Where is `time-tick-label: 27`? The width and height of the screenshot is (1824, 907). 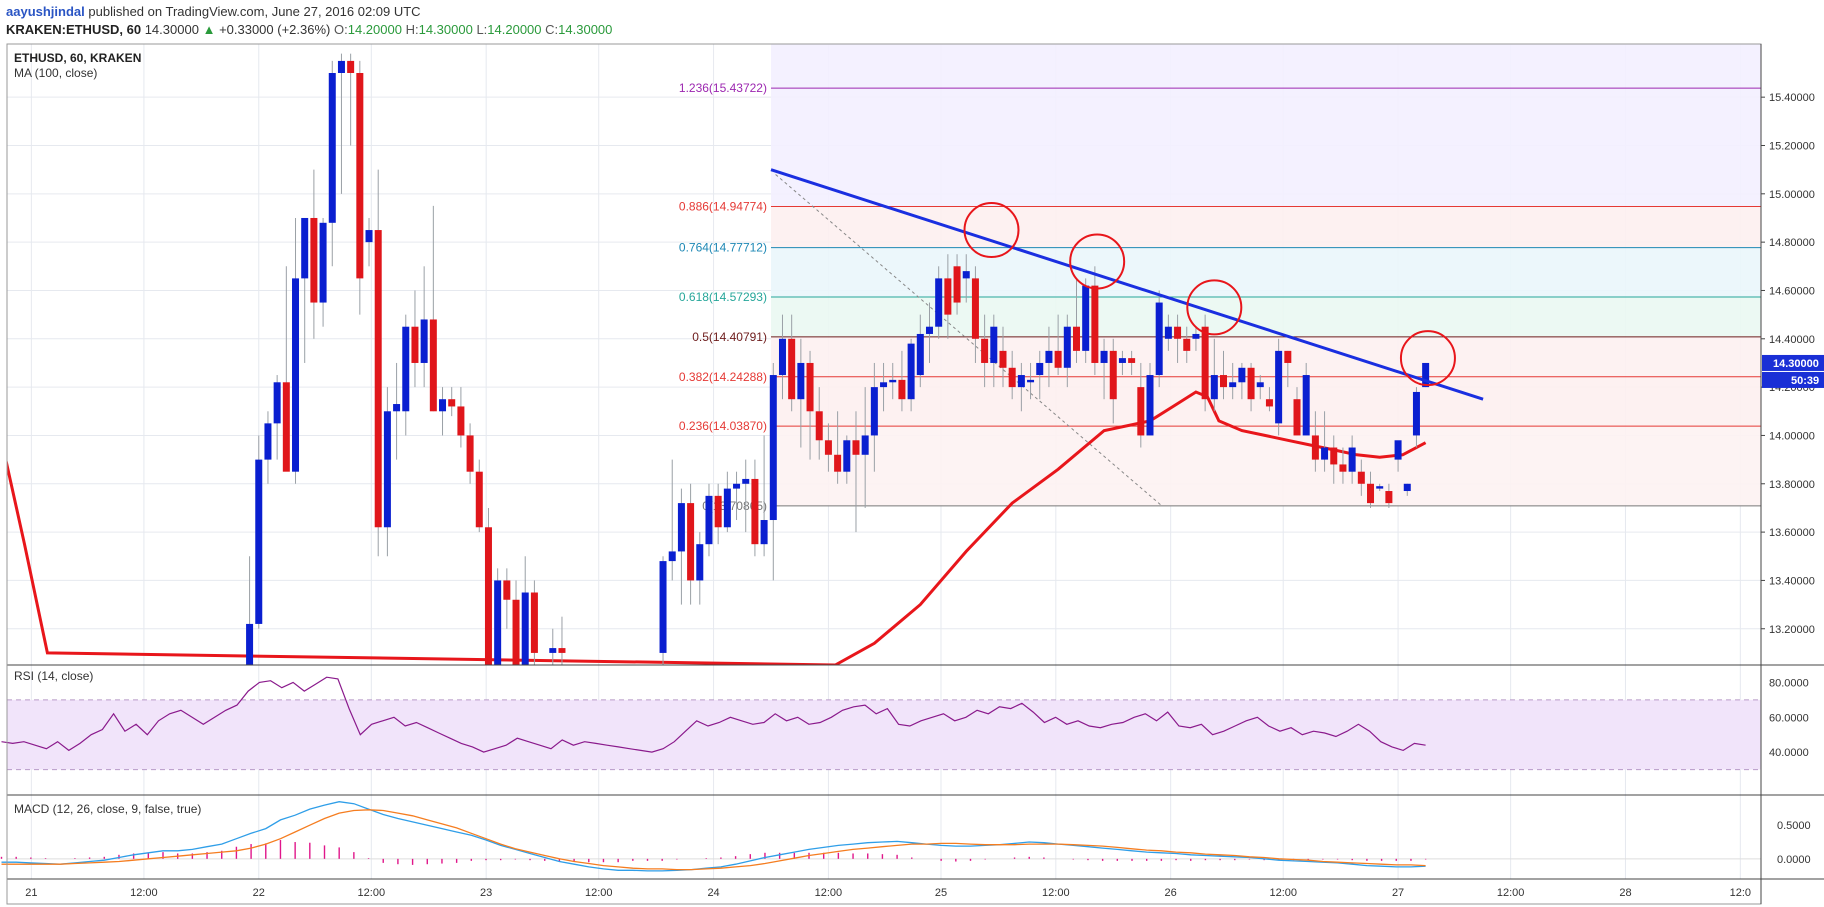
time-tick-label: 27 is located at coordinates (1398, 893).